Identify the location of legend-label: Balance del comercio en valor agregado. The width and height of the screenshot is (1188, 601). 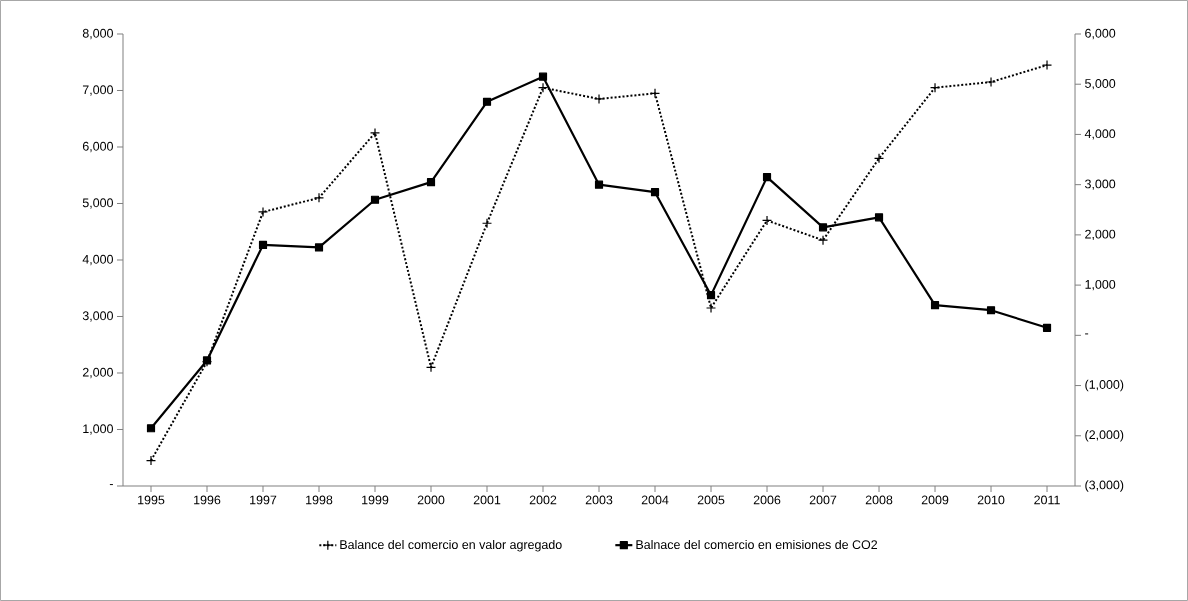
(451, 545).